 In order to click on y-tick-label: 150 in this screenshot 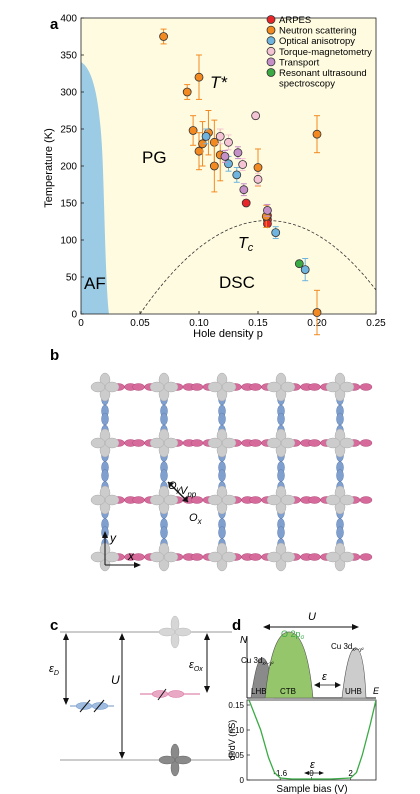, I will do `click(68, 204)`.